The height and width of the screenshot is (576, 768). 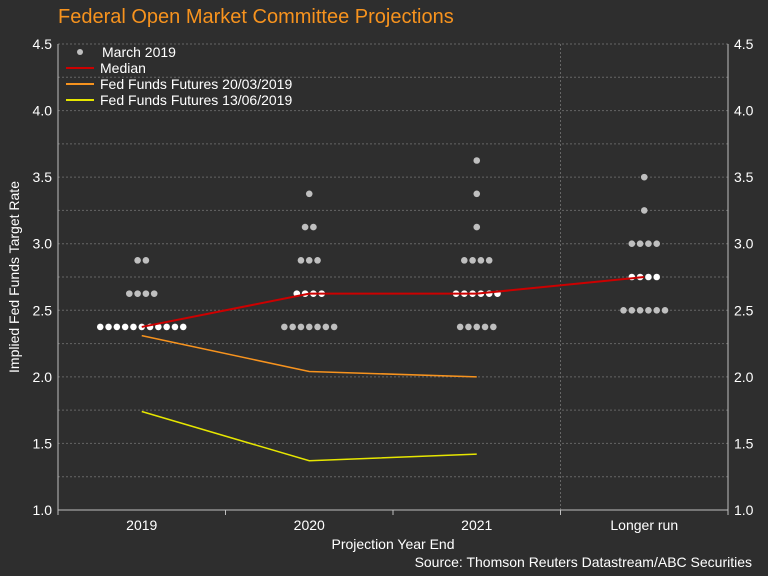 What do you see at coordinates (43, 177) in the screenshot?
I see `y-tick-label-left: 3.5` at bounding box center [43, 177].